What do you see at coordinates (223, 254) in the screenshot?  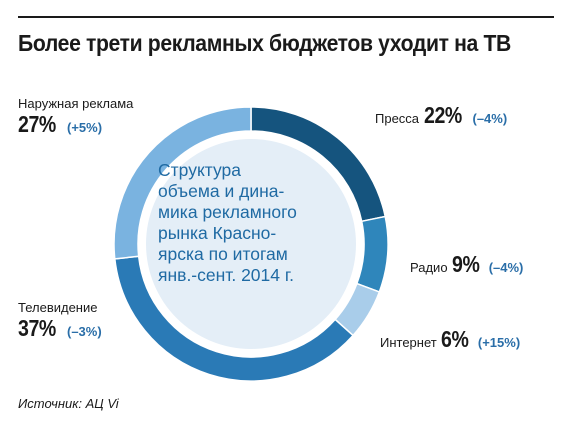 I see `center-line: ярска по итогам` at bounding box center [223, 254].